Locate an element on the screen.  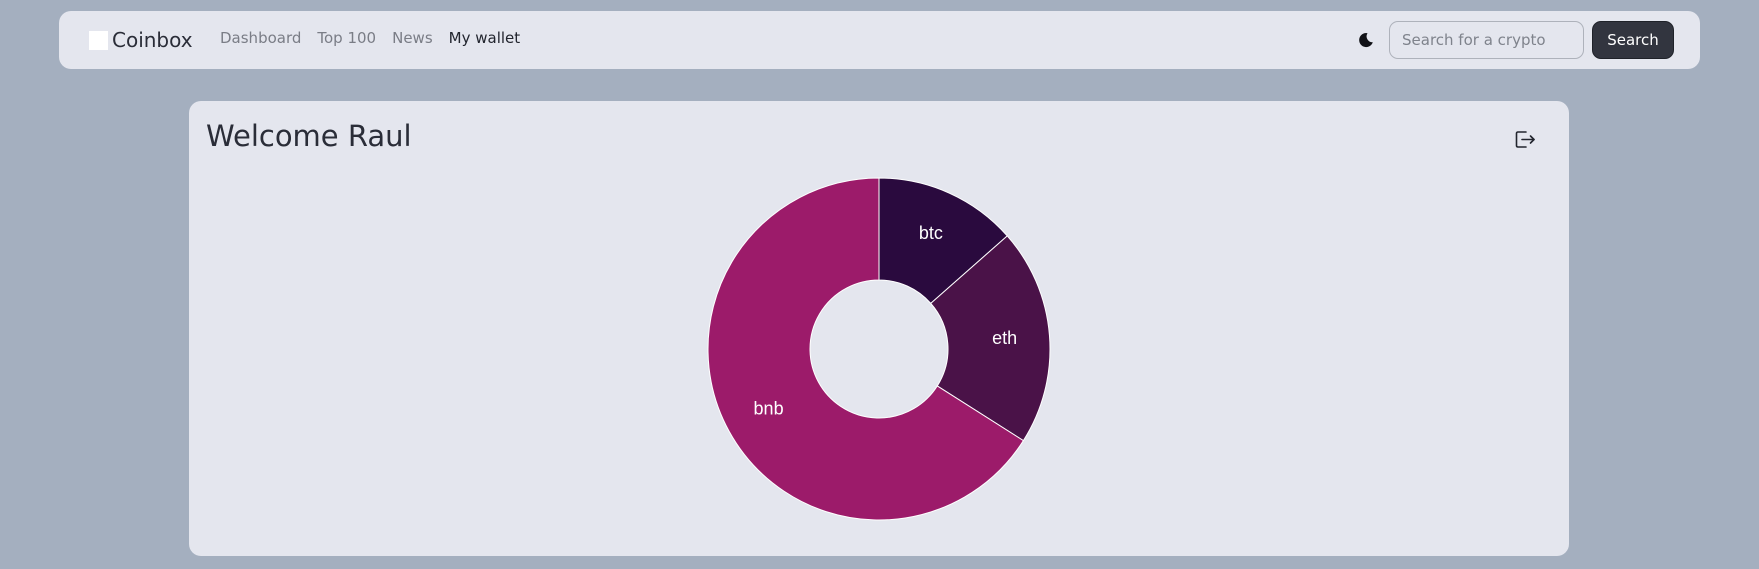
logout-button is located at coordinates (1525, 140).